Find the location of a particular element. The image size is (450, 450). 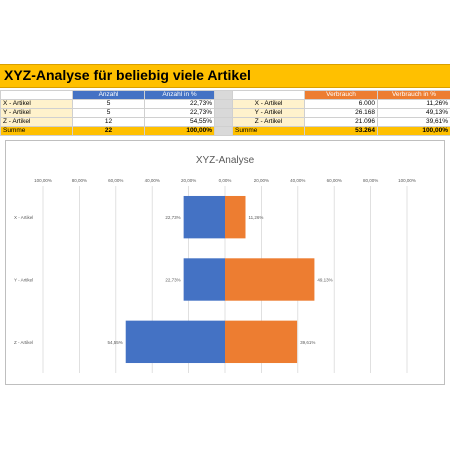

cell-anzahl-pct: 54,55% is located at coordinates (179, 122).